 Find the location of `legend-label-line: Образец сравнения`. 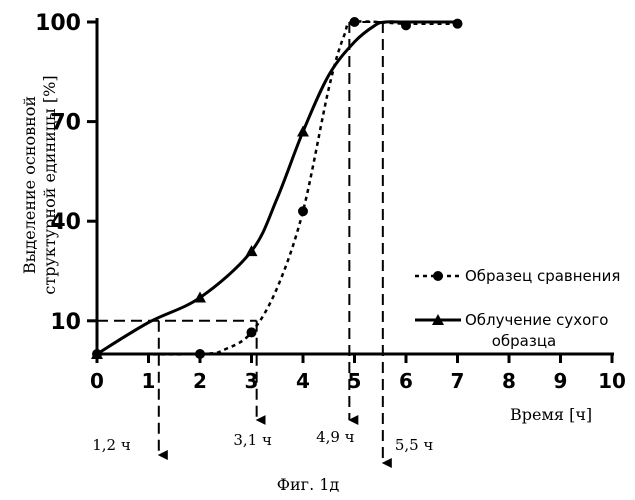

legend-label-line: Образец сравнения is located at coordinates (542, 276).